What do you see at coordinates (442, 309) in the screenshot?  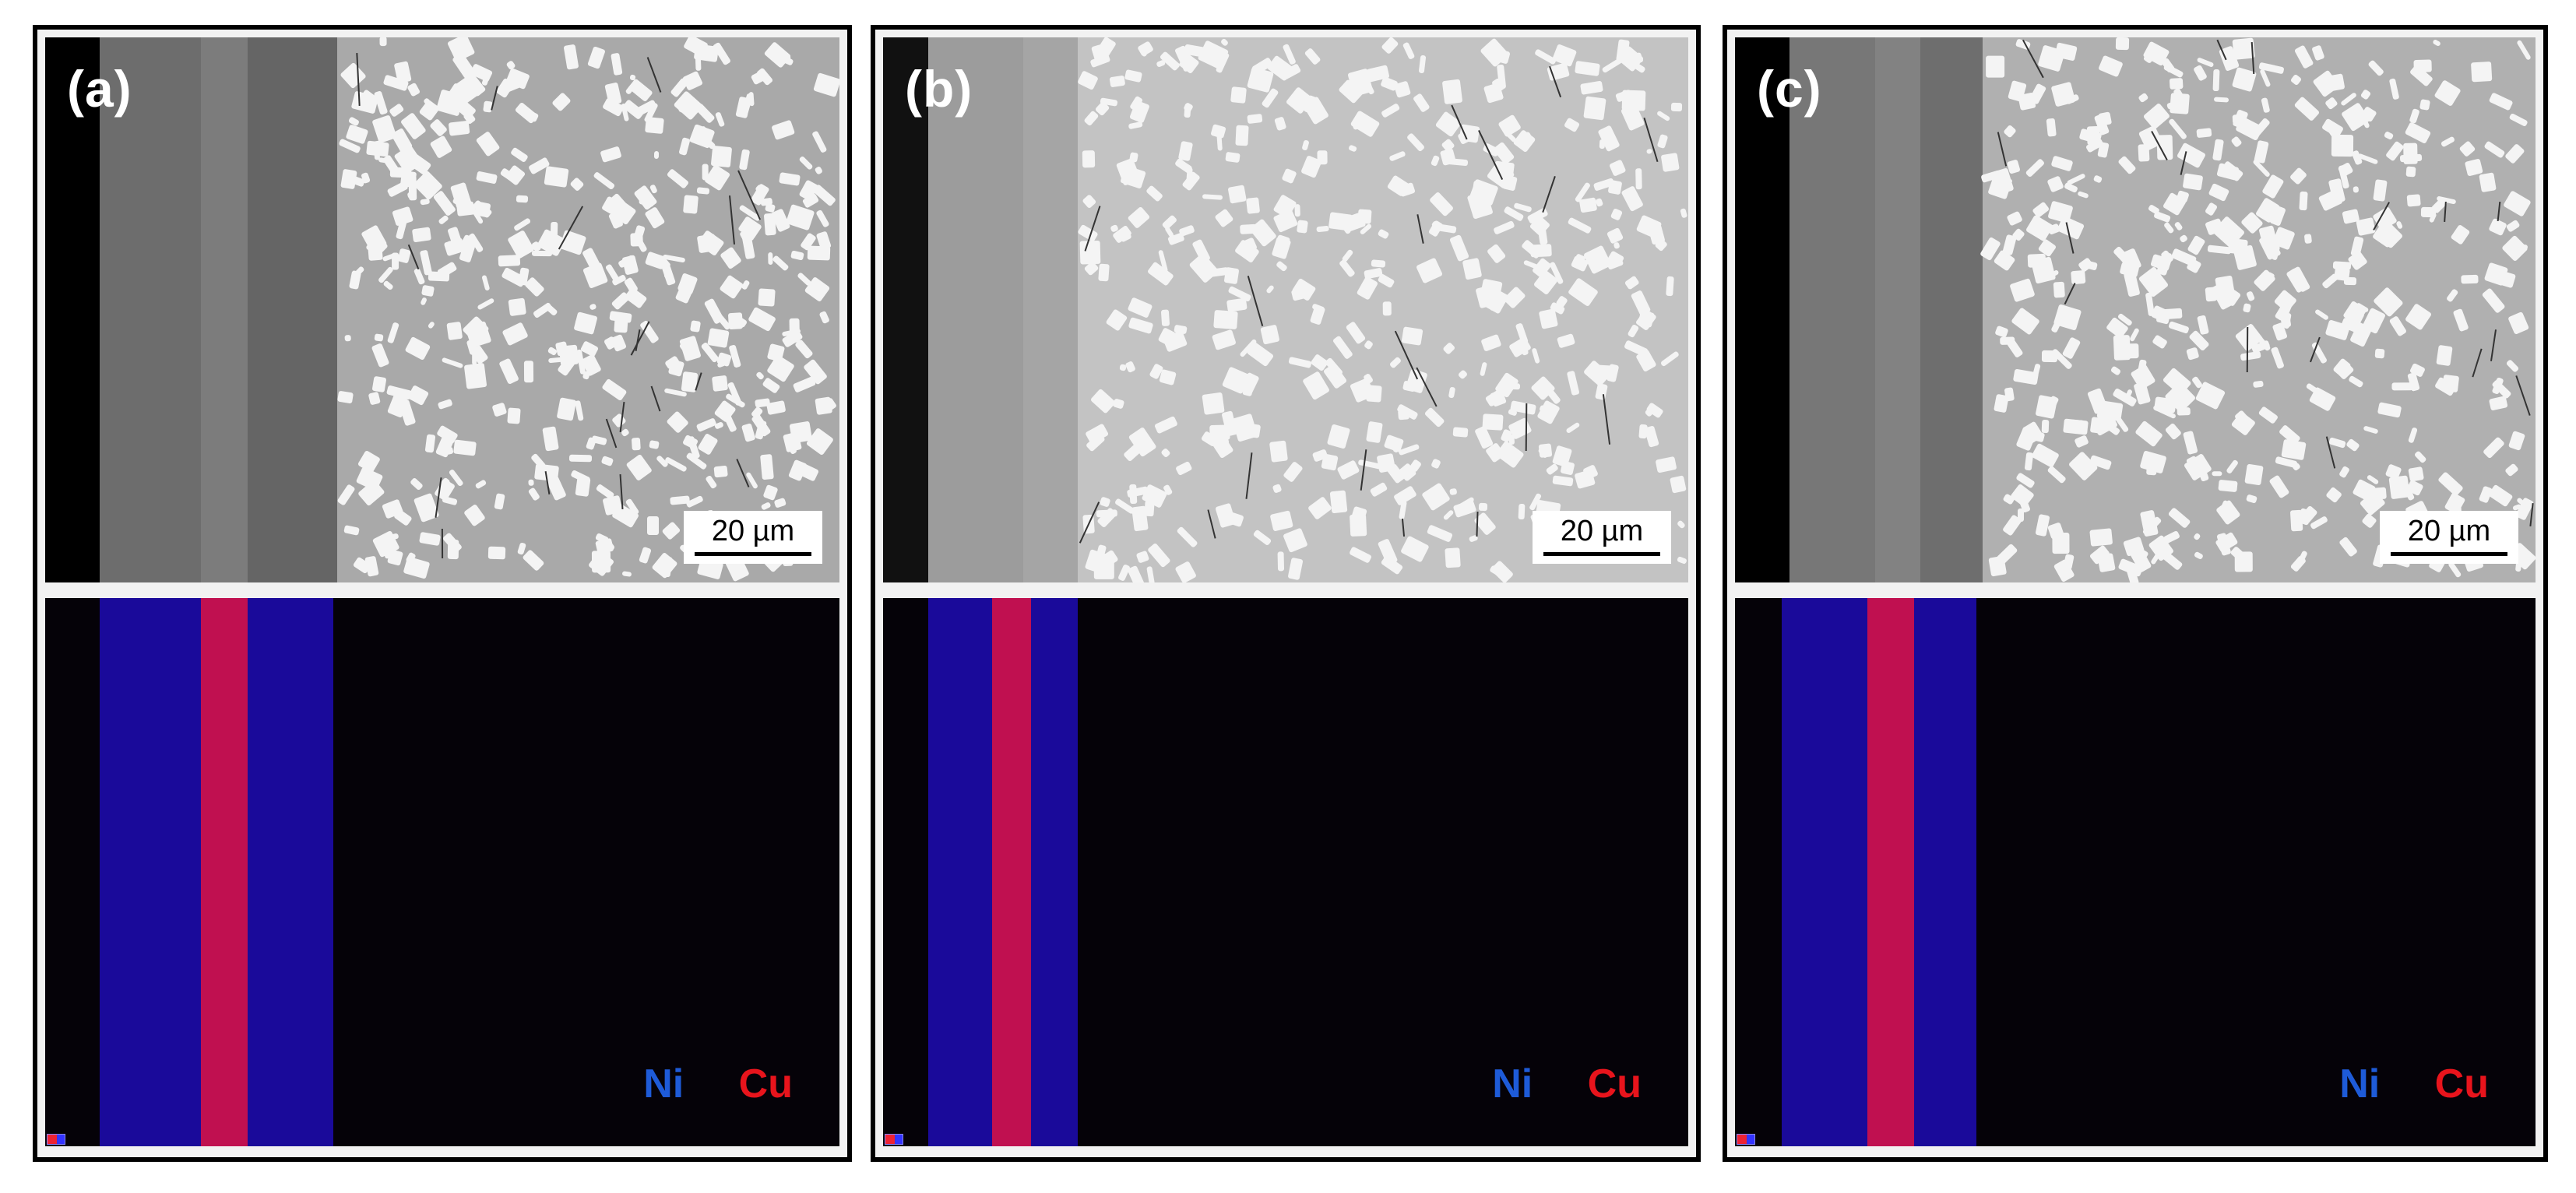 I see `sem-image-a: (a) 20 µm` at bounding box center [442, 309].